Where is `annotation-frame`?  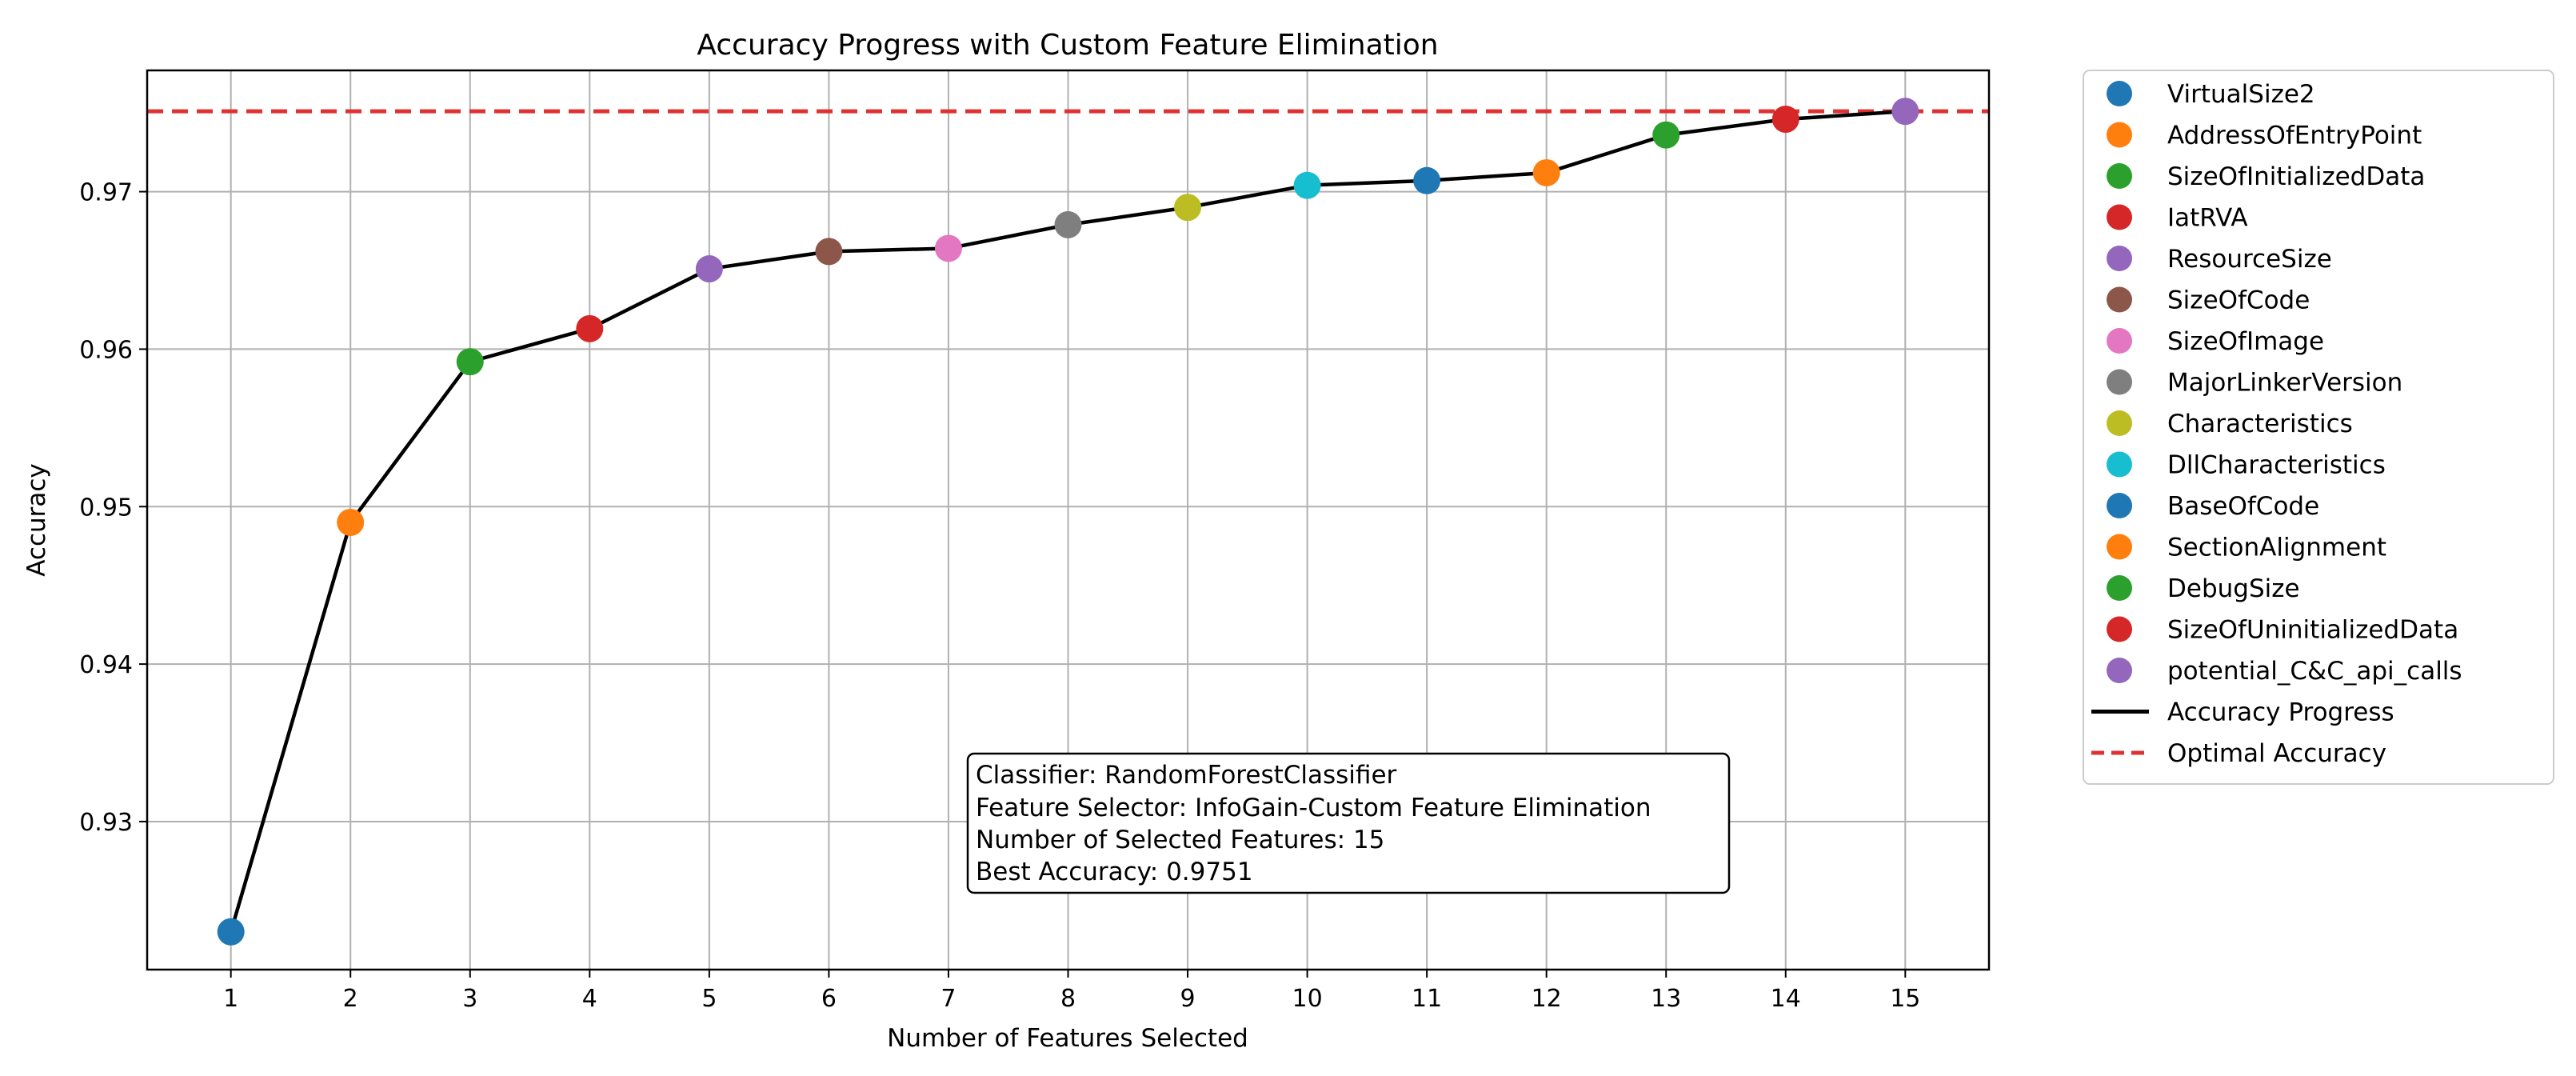
annotation-frame is located at coordinates (1349, 823).